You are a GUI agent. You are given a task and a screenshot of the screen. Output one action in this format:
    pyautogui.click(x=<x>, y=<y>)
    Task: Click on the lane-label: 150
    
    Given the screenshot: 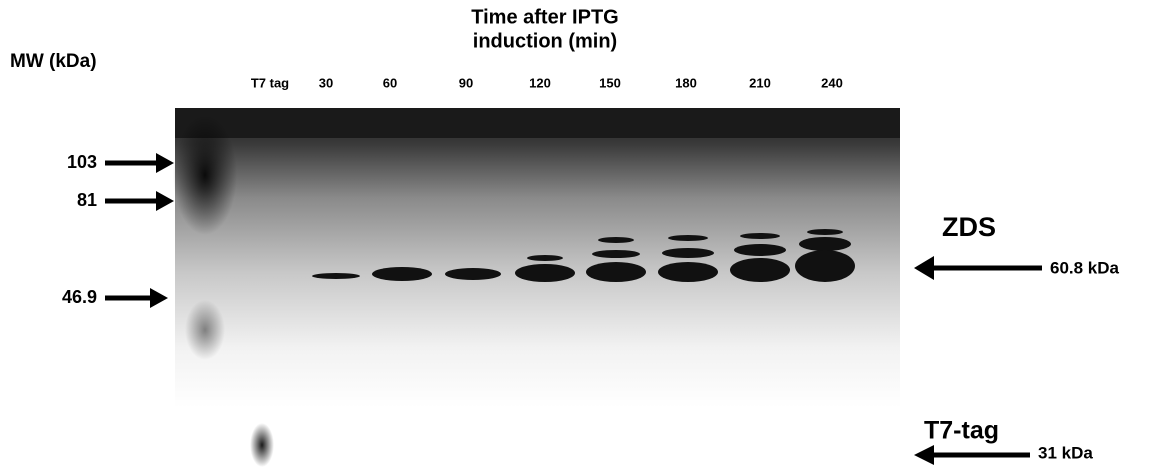 What is the action you would take?
    pyautogui.click(x=610, y=82)
    